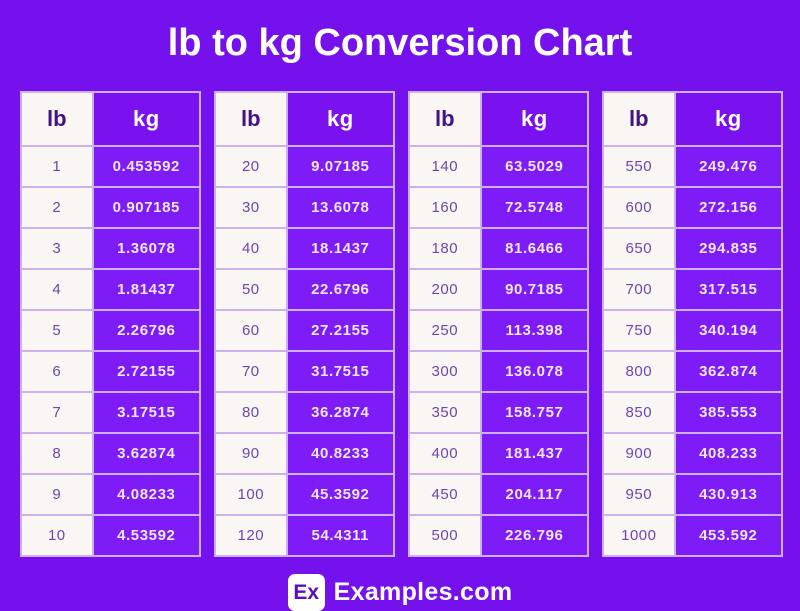  I want to click on examples-logo-icon: Ex, so click(306, 592).